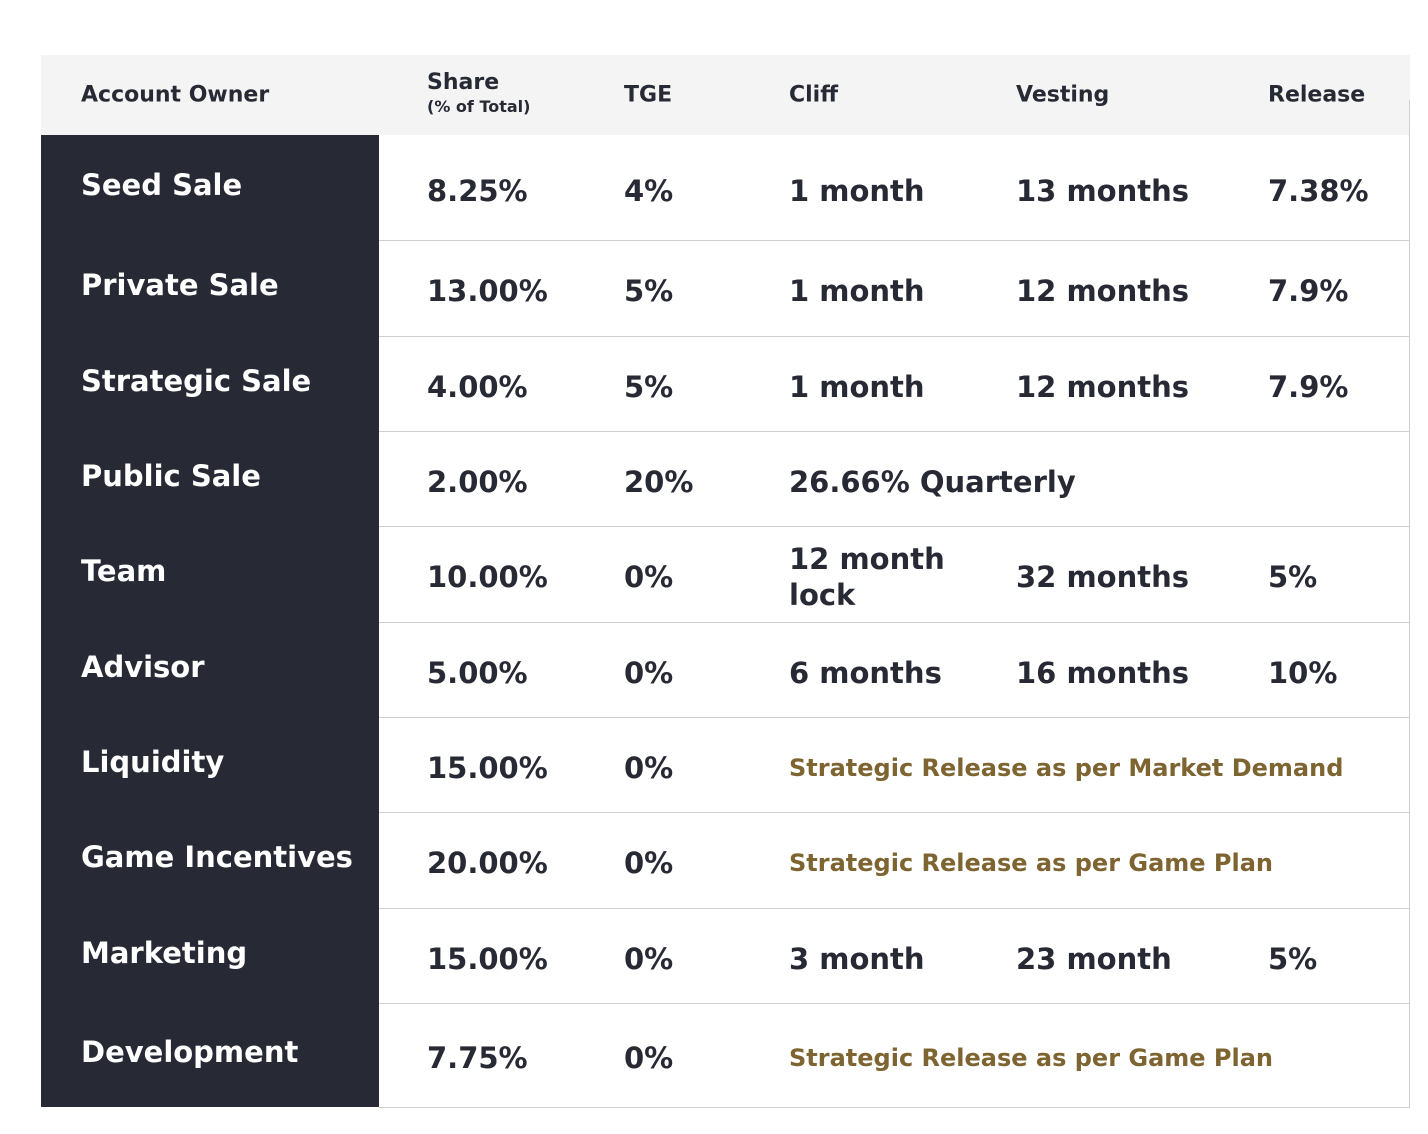 This screenshot has height=1134, width=1428. I want to click on header-owner: Account Owner, so click(175, 95).